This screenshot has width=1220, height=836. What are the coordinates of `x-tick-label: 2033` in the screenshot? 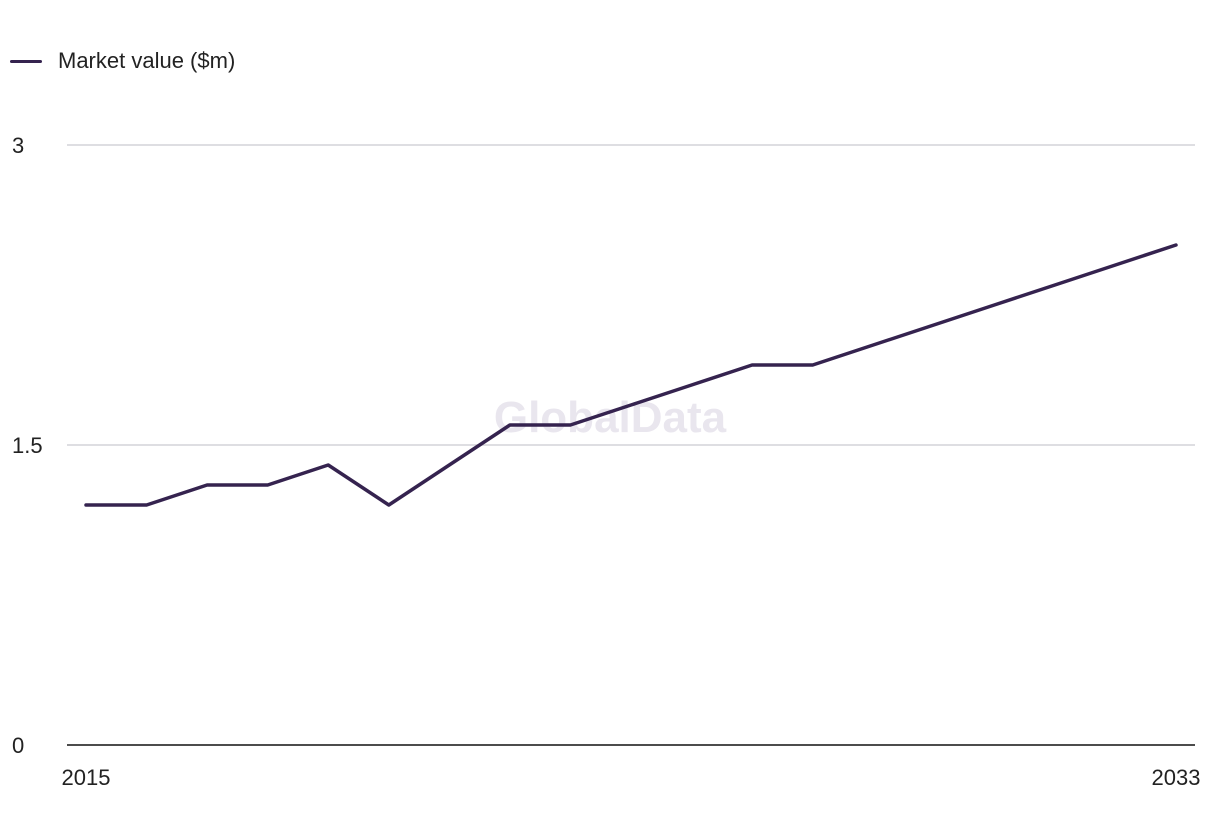 It's located at (1176, 777).